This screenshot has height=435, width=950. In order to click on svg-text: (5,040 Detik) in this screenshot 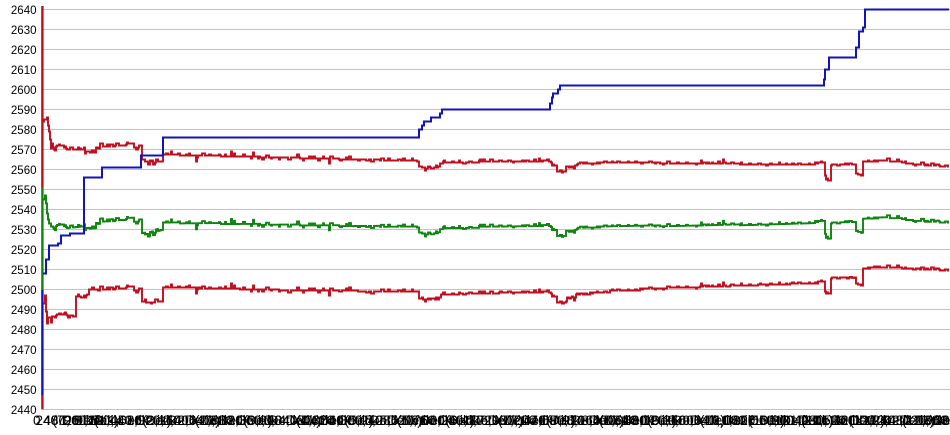, I will do `click(383, 420)`.